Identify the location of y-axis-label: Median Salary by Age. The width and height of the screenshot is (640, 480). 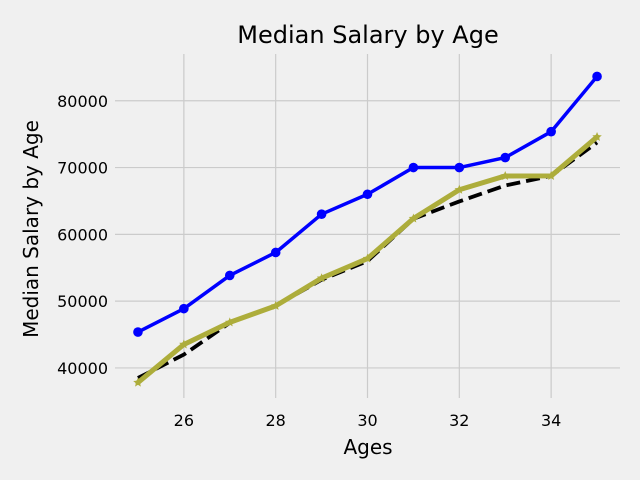
(31, 229).